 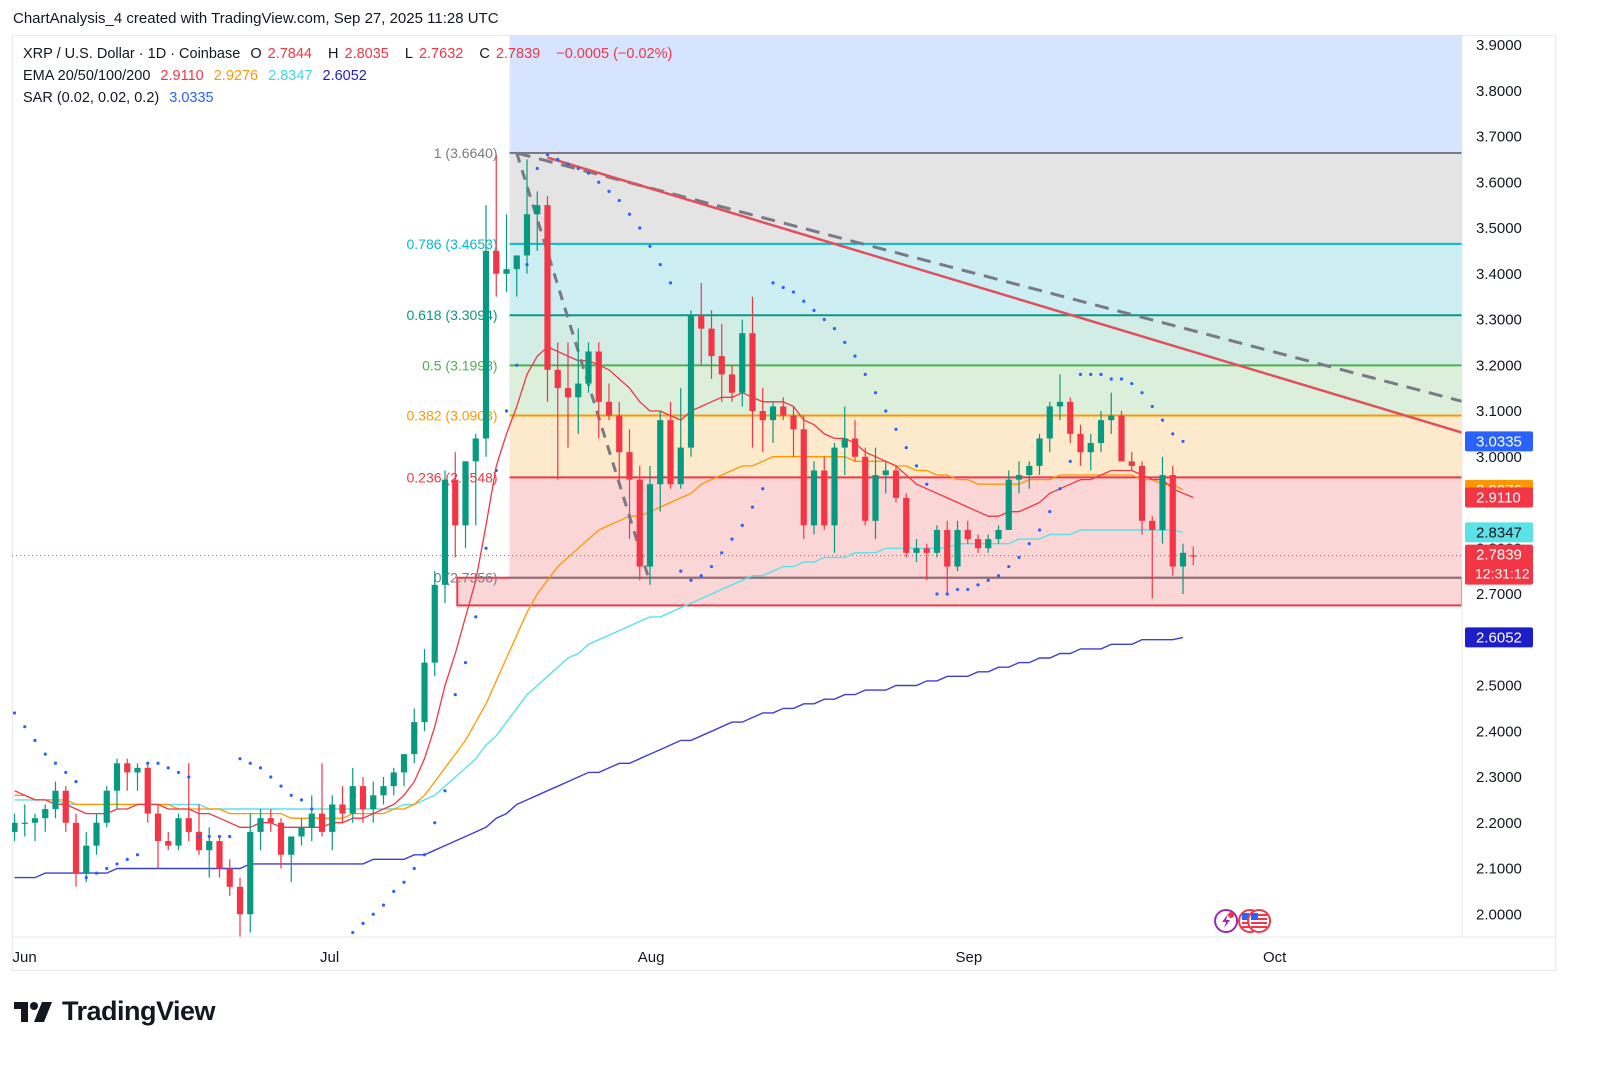 I want to click on price-axis-tick: 3.7000, so click(x=1499, y=137).